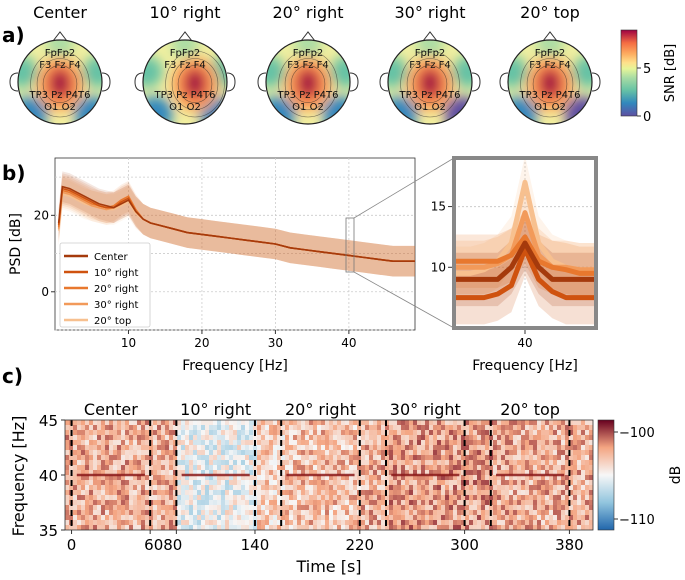  Describe the element at coordinates (429, 12) in the screenshot. I see `topo-title: 30° right` at that location.